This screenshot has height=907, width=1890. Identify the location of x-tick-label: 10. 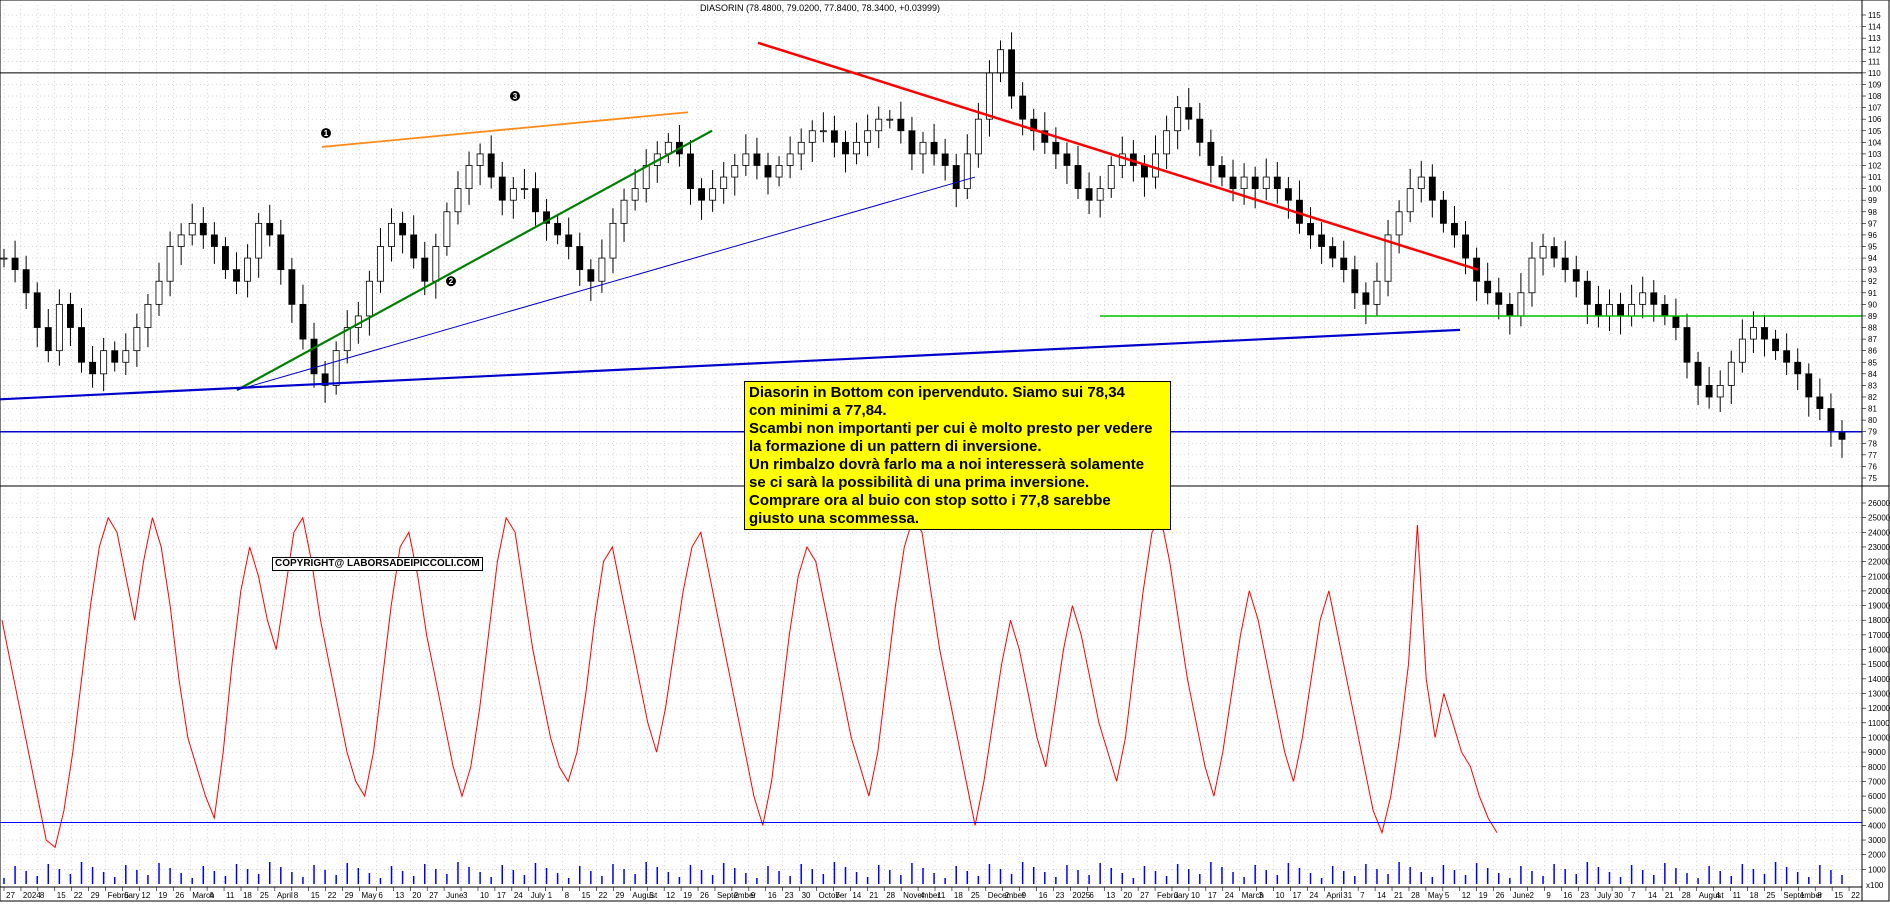
(484, 895).